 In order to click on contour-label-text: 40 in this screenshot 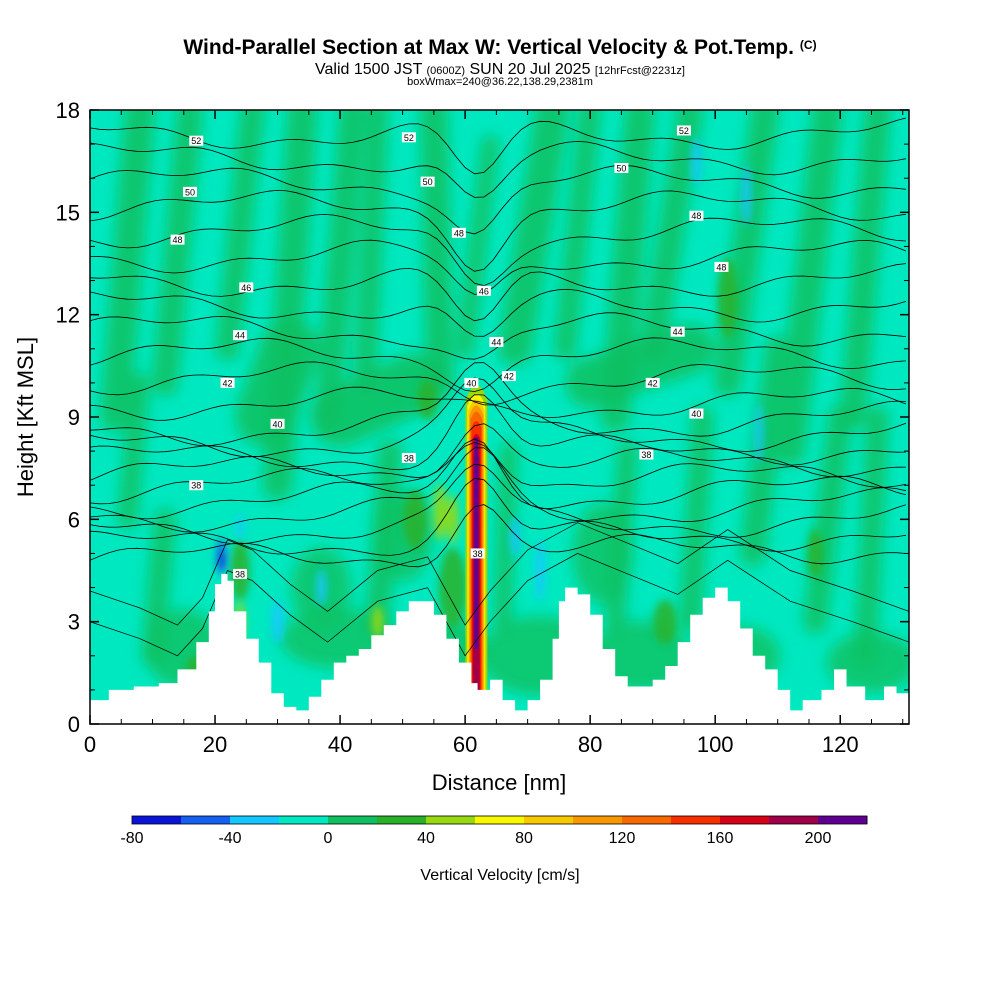, I will do `click(278, 424)`.